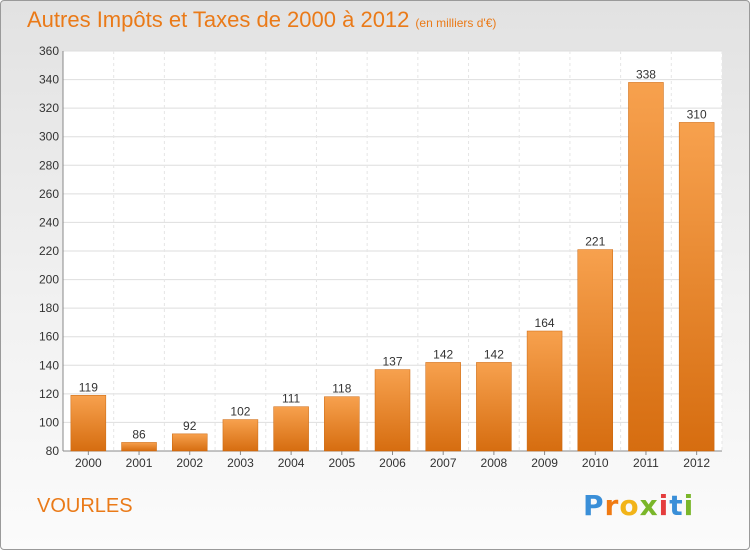  Describe the element at coordinates (139, 447) in the screenshot. I see `bar-2001` at that location.